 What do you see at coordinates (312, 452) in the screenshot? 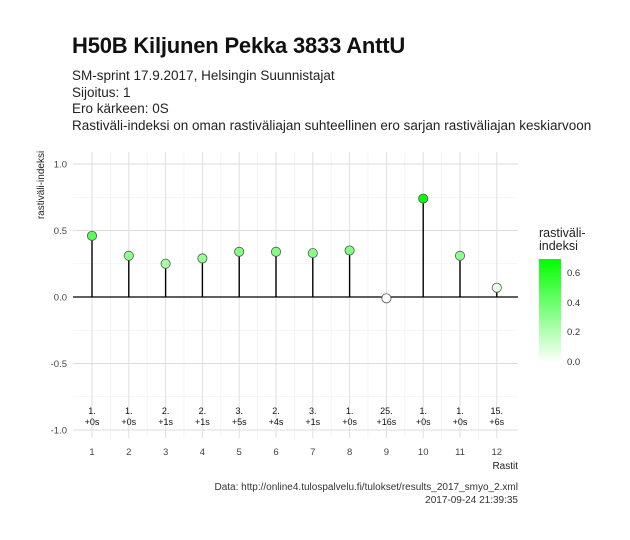
I see `x-tick-label: 7` at bounding box center [312, 452].